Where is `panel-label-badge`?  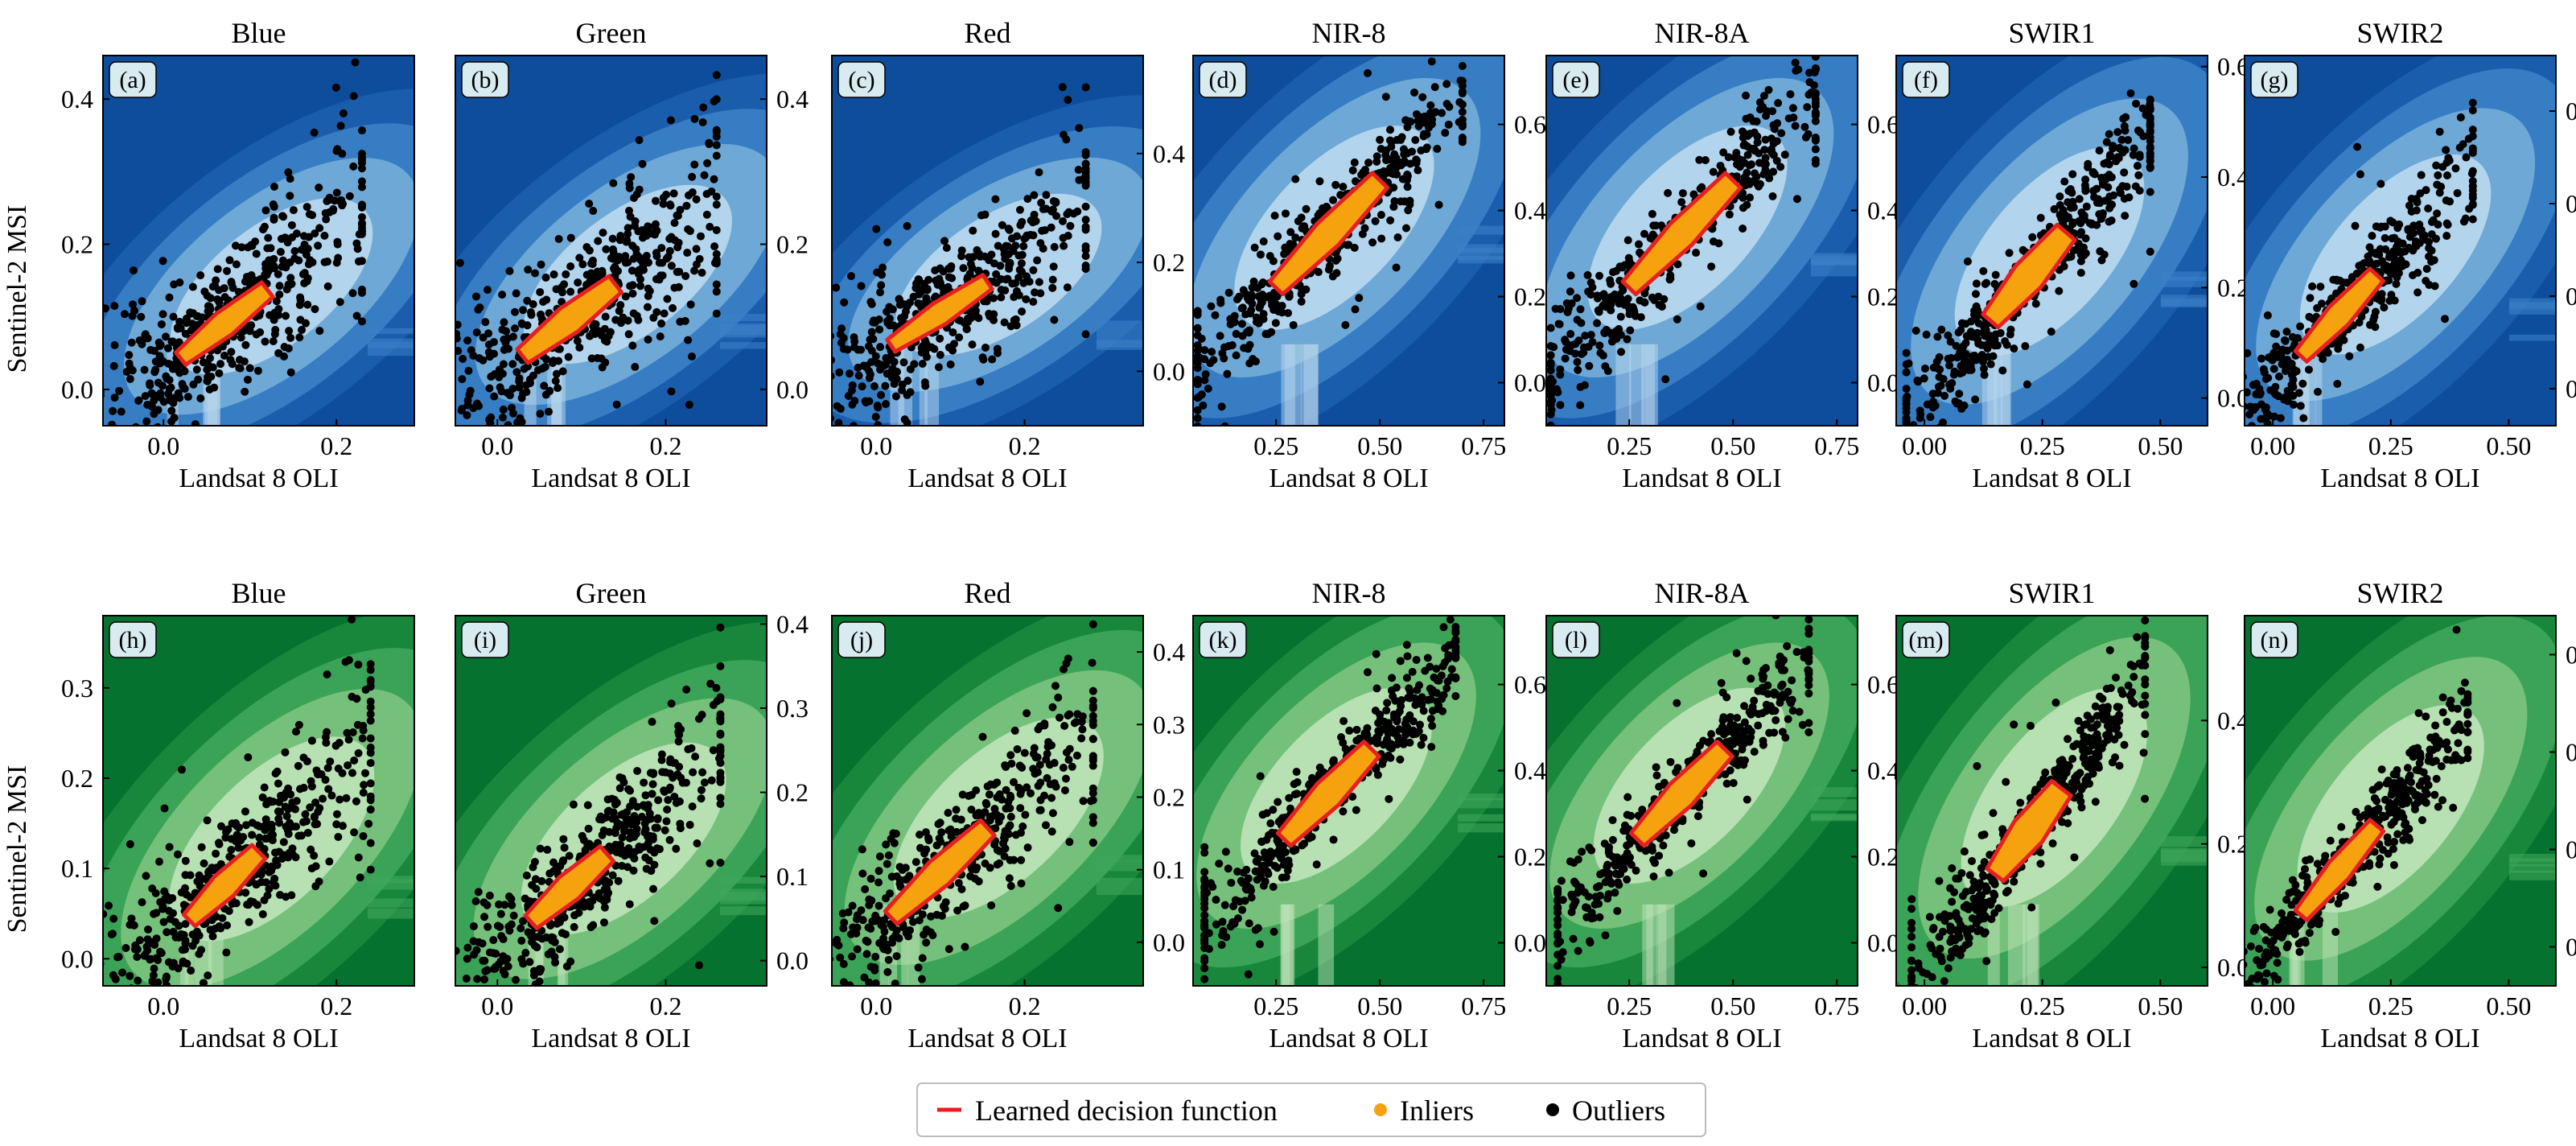 panel-label-badge is located at coordinates (133, 639).